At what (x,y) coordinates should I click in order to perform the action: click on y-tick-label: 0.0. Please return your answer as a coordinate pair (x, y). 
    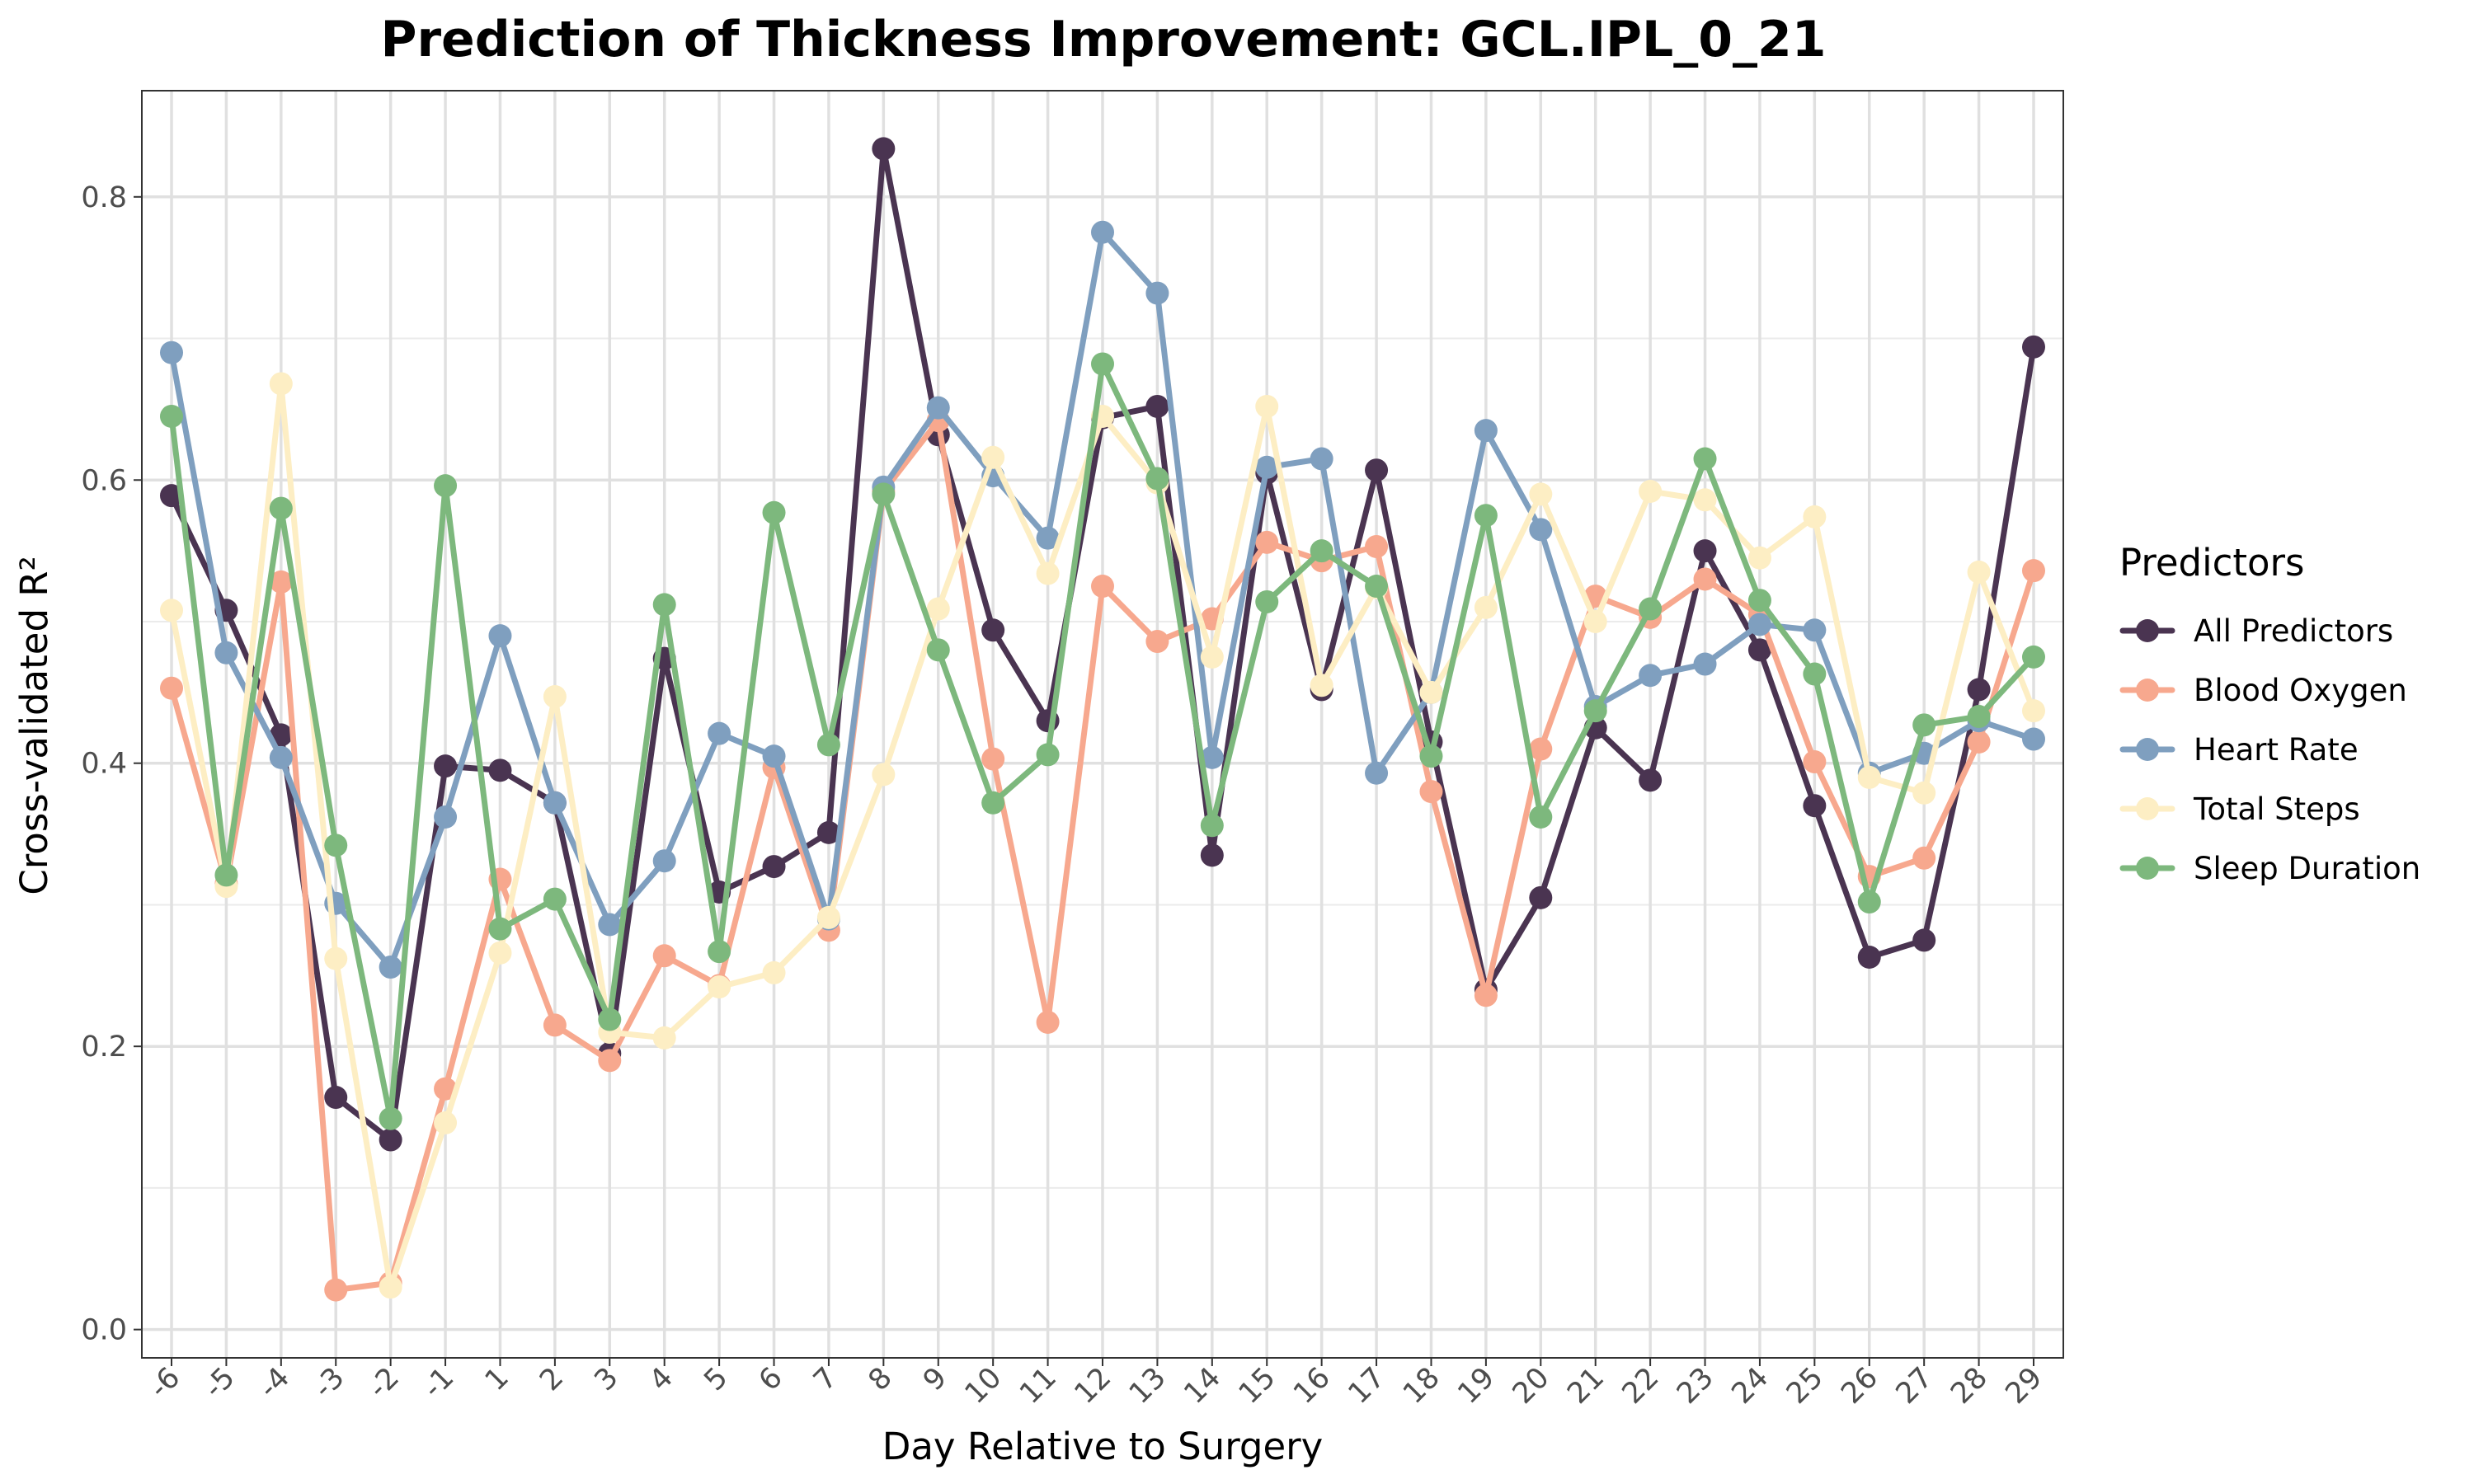
    Looking at the image, I should click on (104, 1330).